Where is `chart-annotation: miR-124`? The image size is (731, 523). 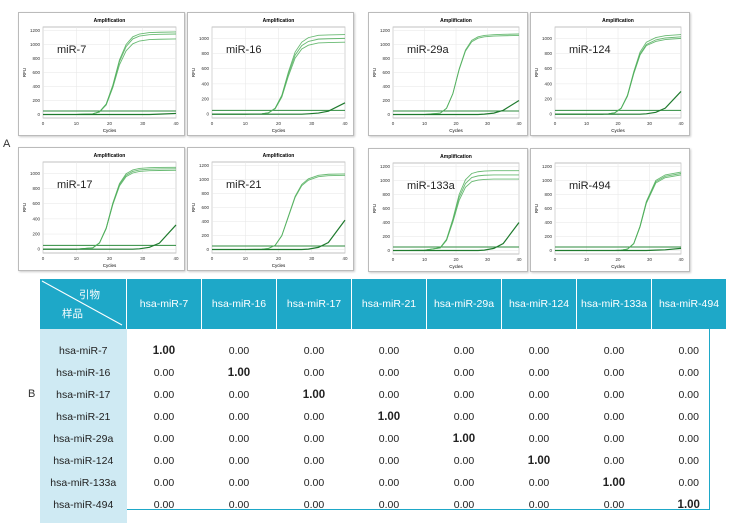
chart-annotation: miR-124 is located at coordinates (590, 50).